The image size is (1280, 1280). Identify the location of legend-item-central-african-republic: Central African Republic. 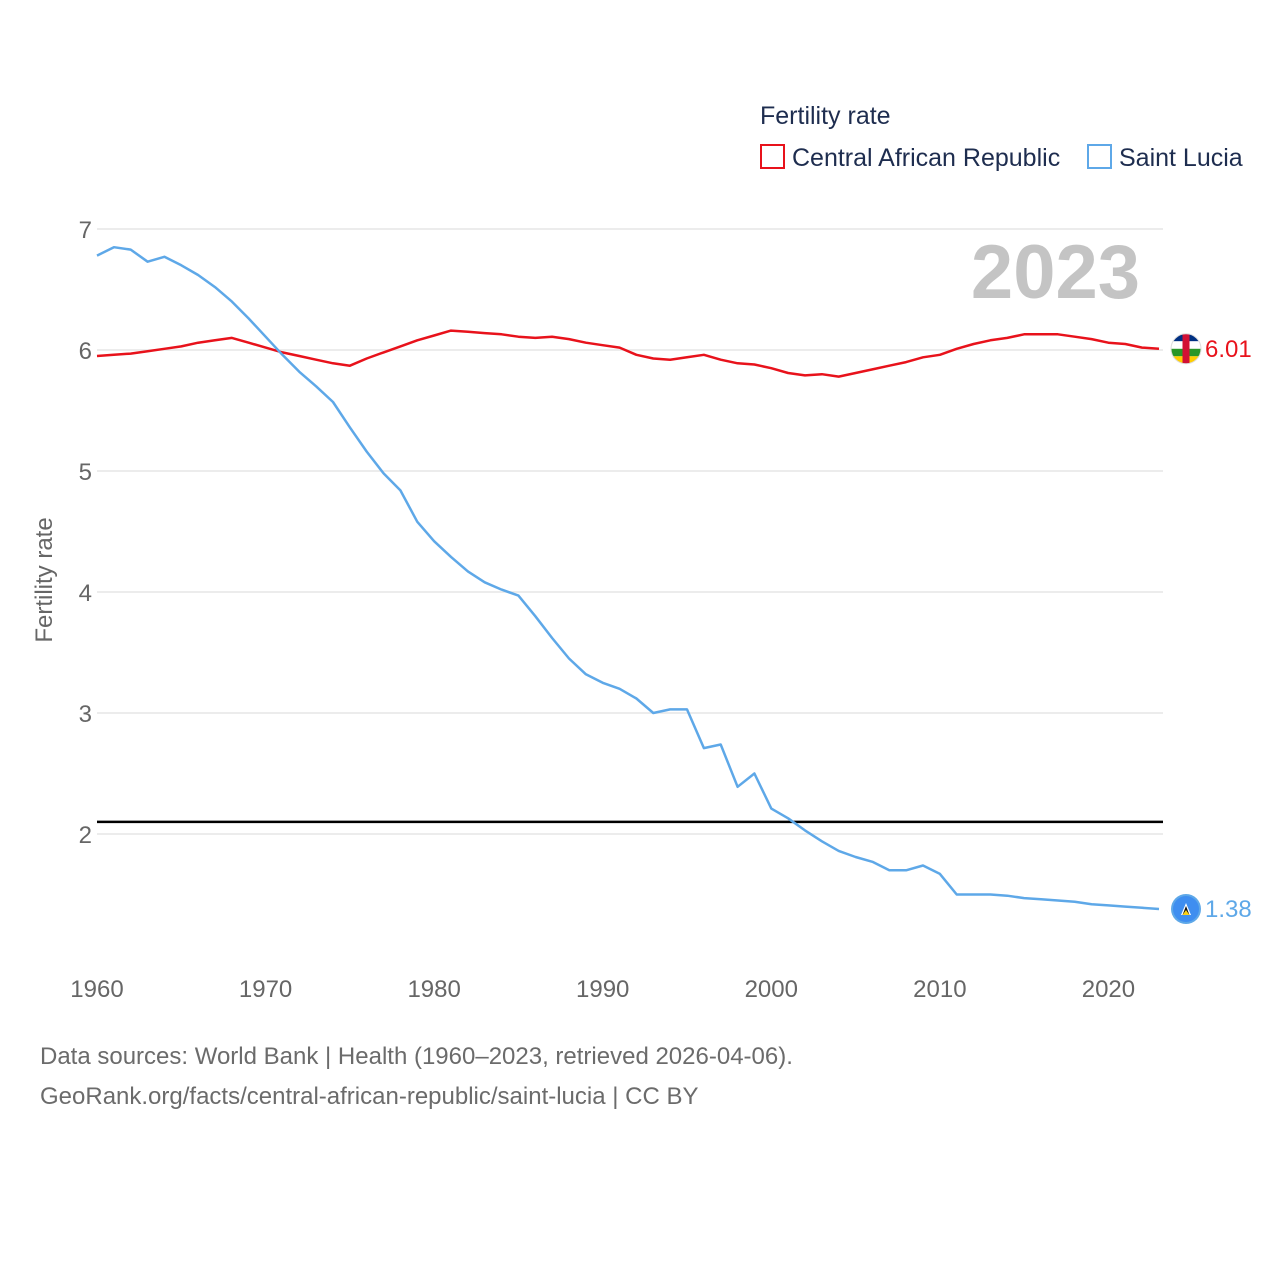
(910, 158).